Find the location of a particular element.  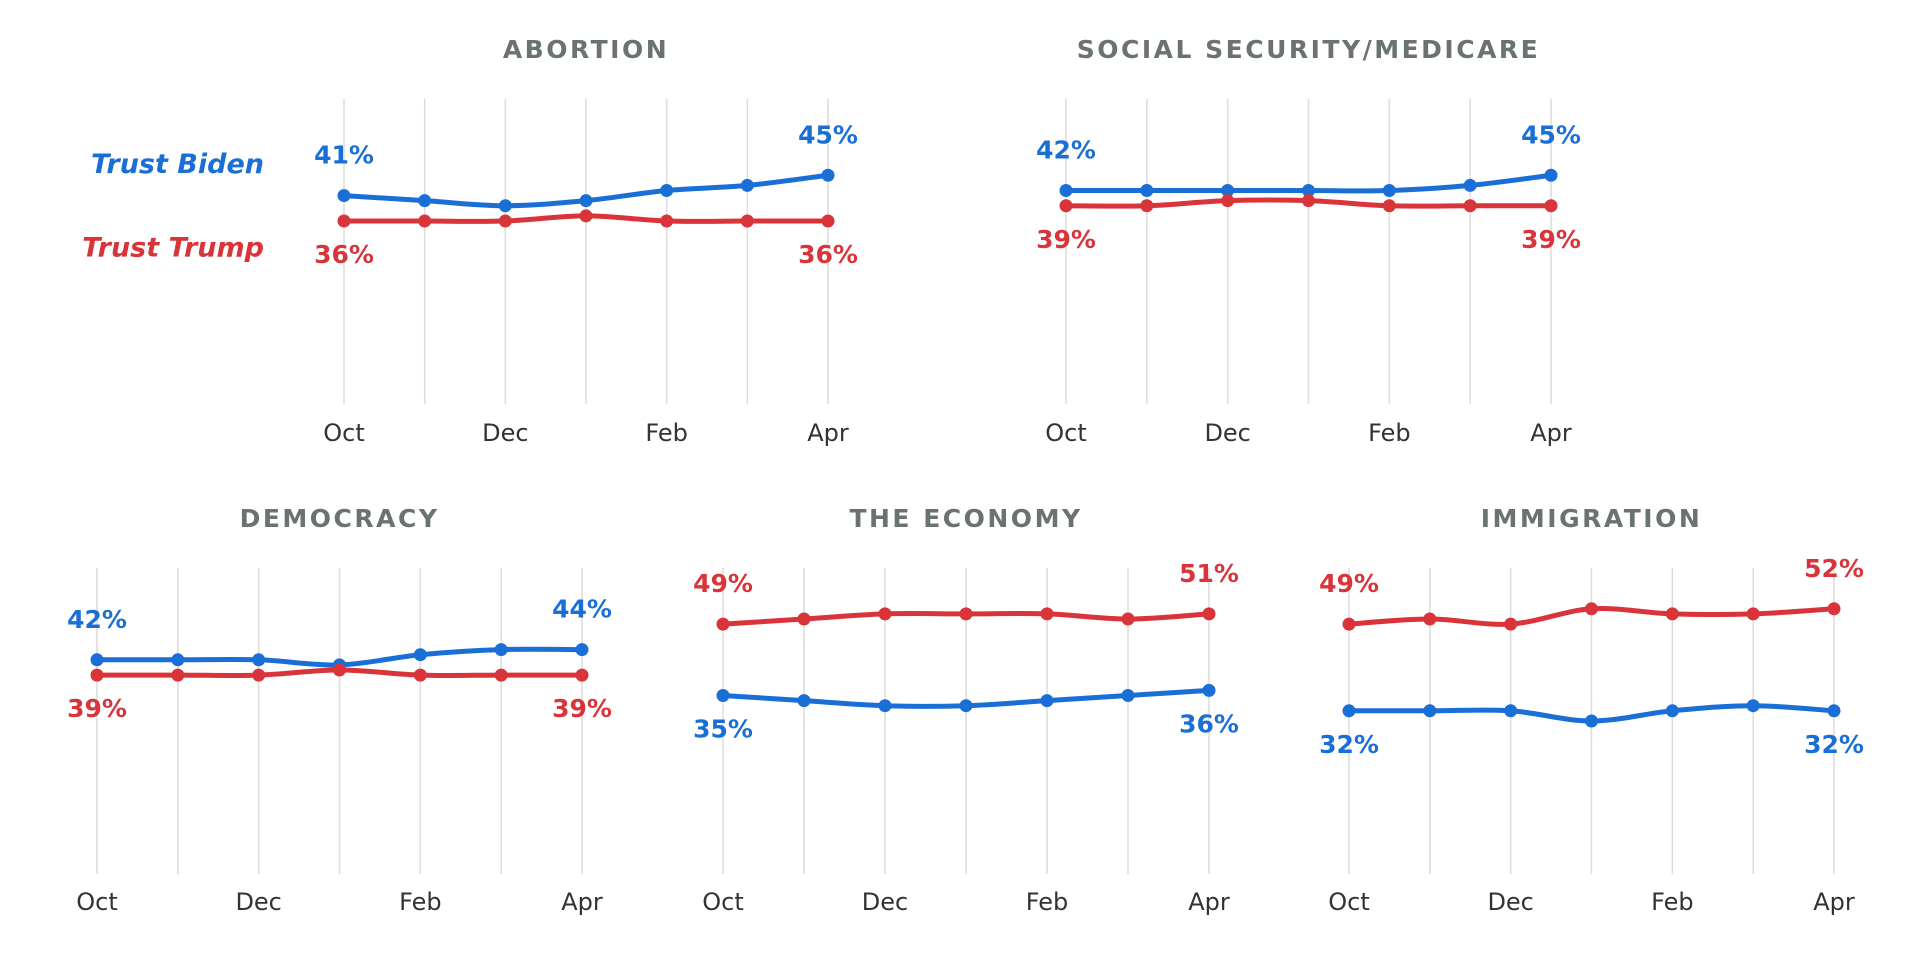

legend-entry: Trust Trump is located at coordinates (173, 248).